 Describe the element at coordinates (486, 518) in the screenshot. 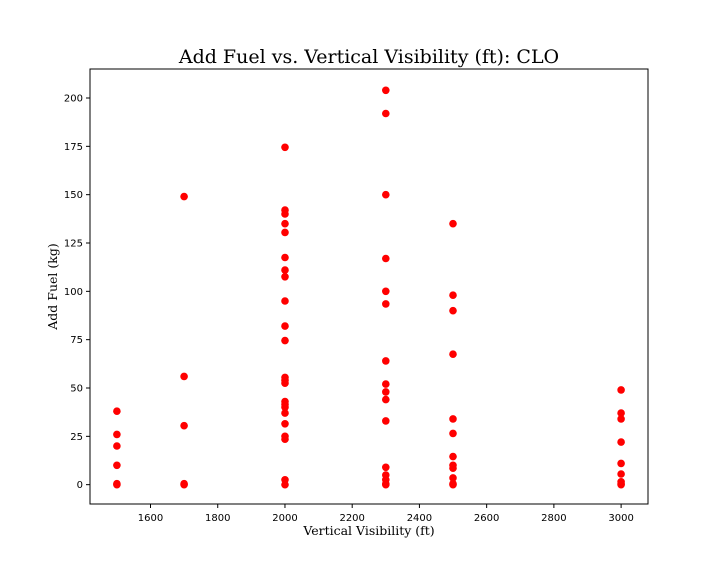

I see `x-tick-label: 2600` at that location.